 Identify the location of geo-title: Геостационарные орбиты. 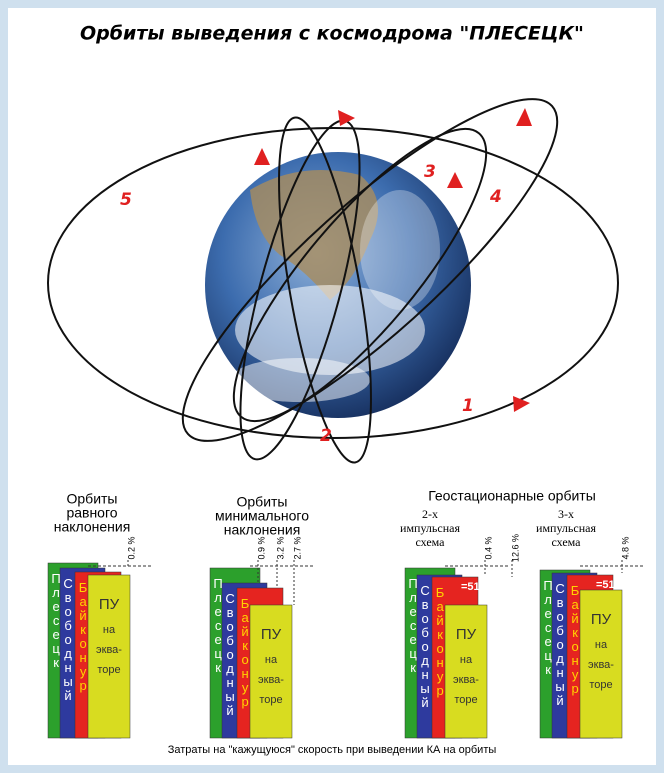
(512, 496).